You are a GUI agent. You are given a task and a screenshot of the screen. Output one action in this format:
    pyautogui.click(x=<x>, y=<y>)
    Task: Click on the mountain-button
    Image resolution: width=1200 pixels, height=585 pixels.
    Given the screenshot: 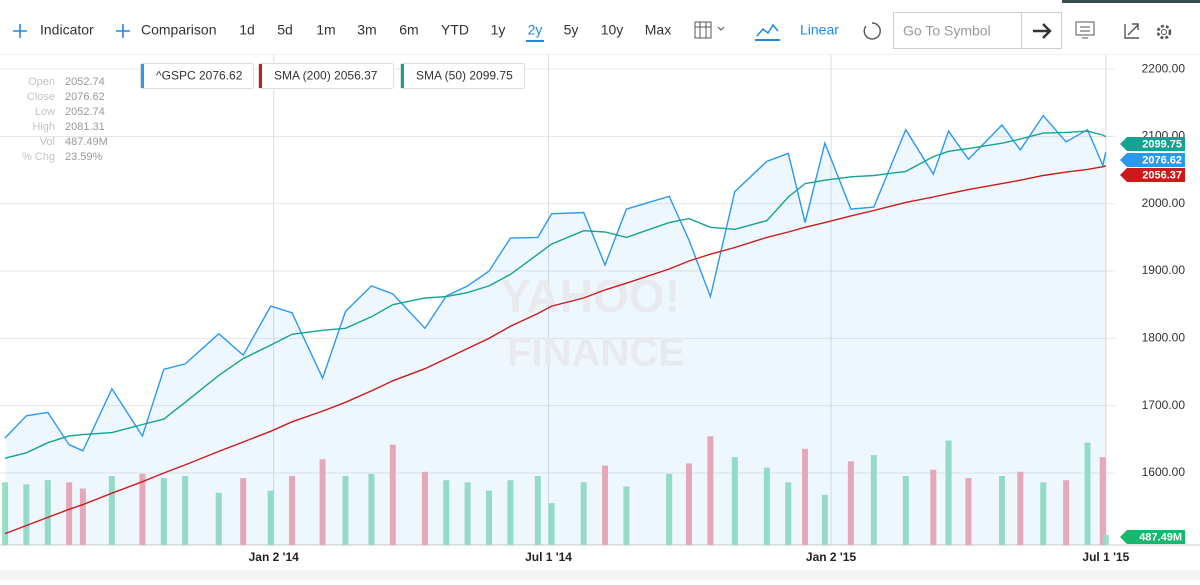 What is the action you would take?
    pyautogui.click(x=767, y=32)
    